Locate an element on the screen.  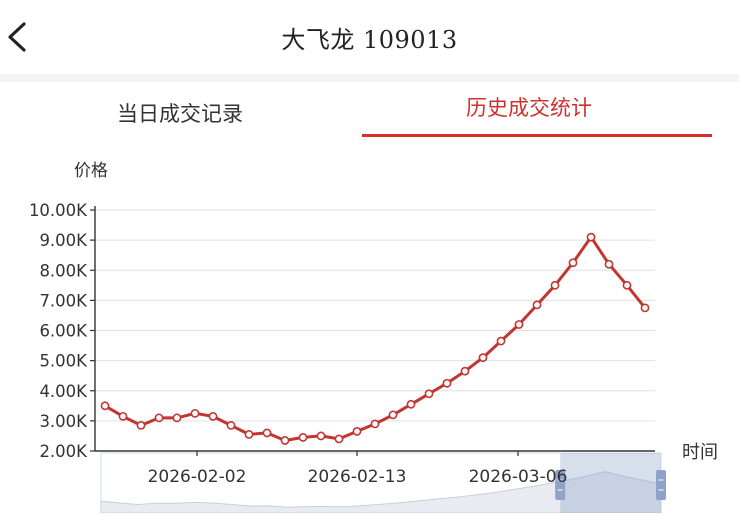
data-zoom-handle-right is located at coordinates (661, 485).